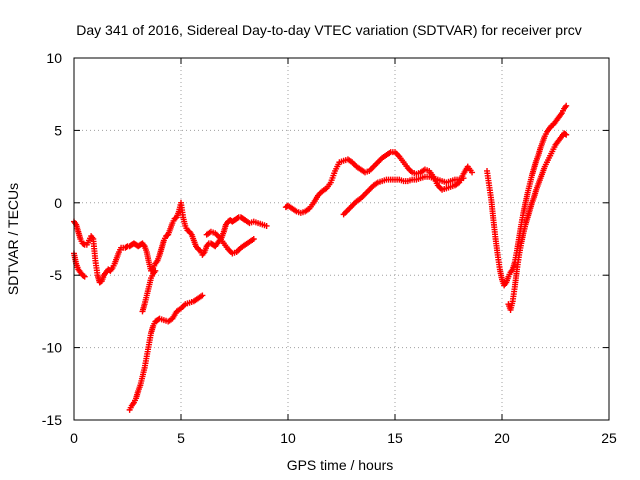 The image size is (640, 480). What do you see at coordinates (502, 438) in the screenshot?
I see `x-tick-label: 20` at bounding box center [502, 438].